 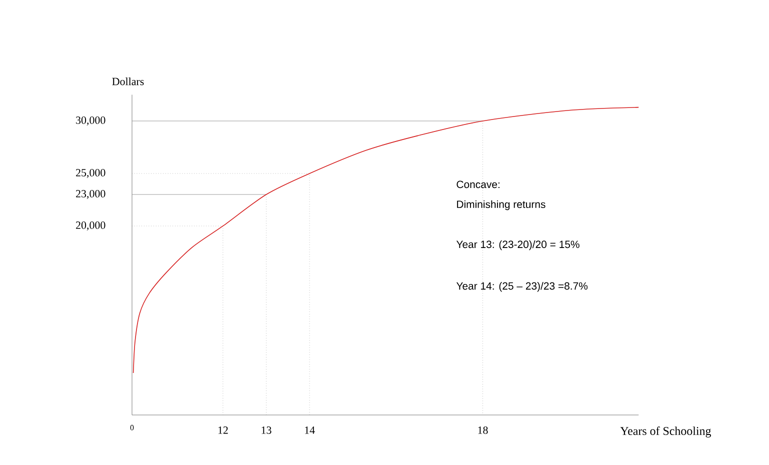 What do you see at coordinates (91, 226) in the screenshot?
I see `y-tick-label: 20,000` at bounding box center [91, 226].